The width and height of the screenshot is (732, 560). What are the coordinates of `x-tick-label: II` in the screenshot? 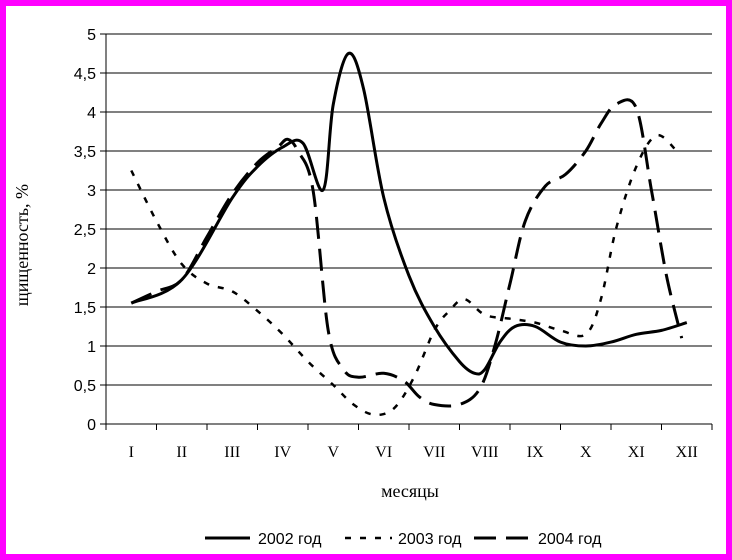 It's located at (181, 452).